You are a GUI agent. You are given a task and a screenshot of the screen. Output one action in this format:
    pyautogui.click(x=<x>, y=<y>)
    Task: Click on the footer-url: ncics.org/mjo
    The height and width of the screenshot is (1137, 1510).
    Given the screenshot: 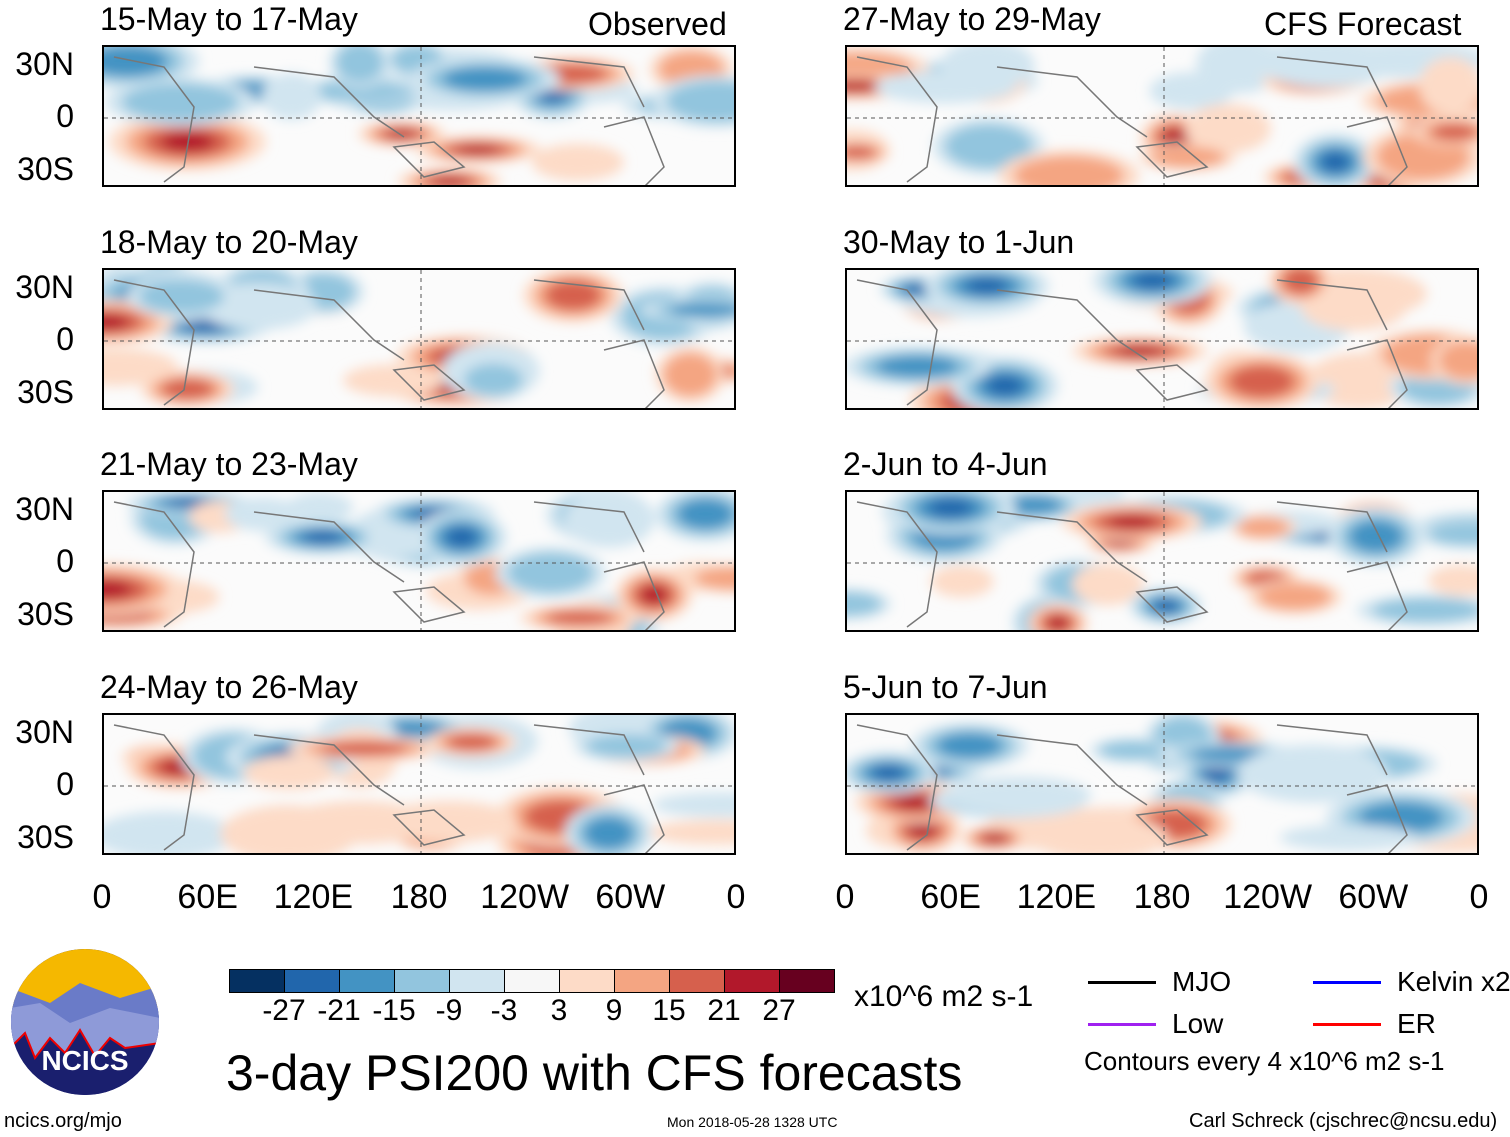 What is the action you would take?
    pyautogui.click(x=63, y=1121)
    